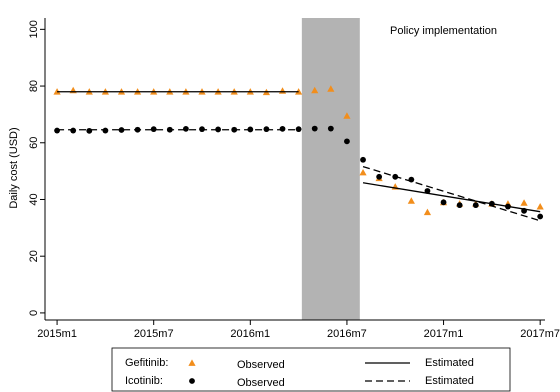  Describe the element at coordinates (34, 313) in the screenshot. I see `y-tick-label: 0` at that location.